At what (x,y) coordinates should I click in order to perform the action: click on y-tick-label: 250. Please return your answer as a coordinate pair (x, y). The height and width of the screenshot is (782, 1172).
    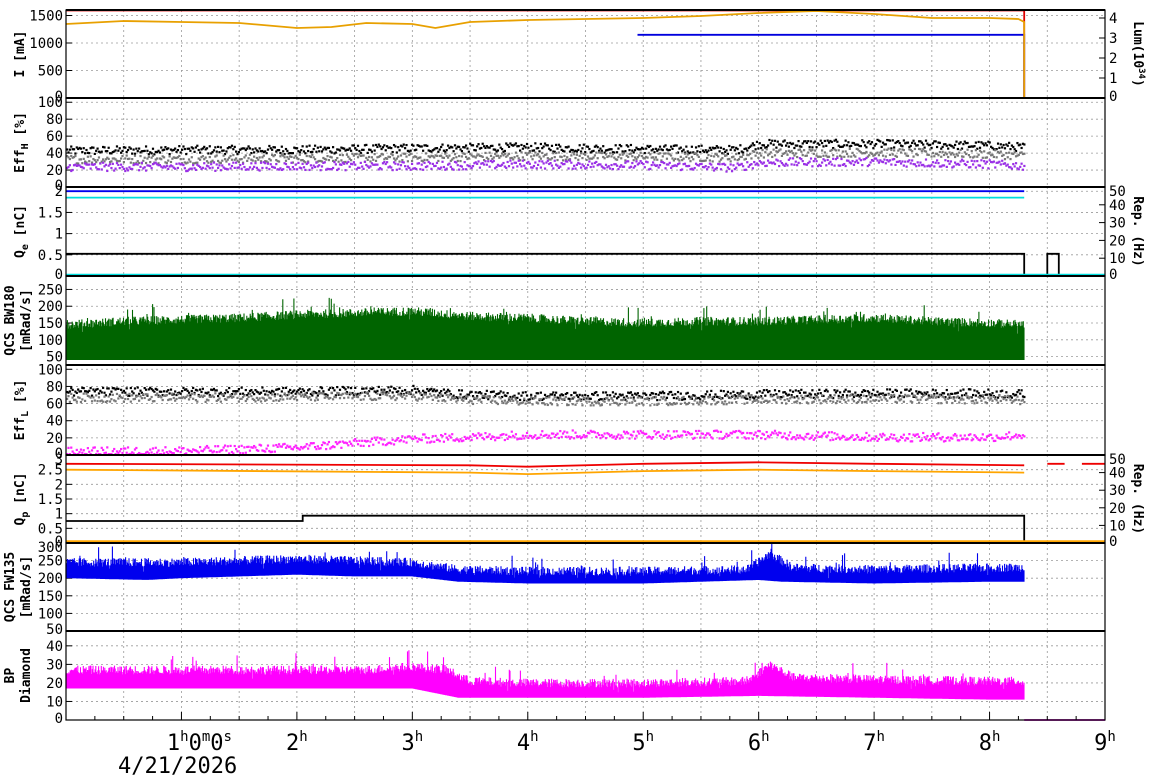
    Looking at the image, I should click on (50, 290).